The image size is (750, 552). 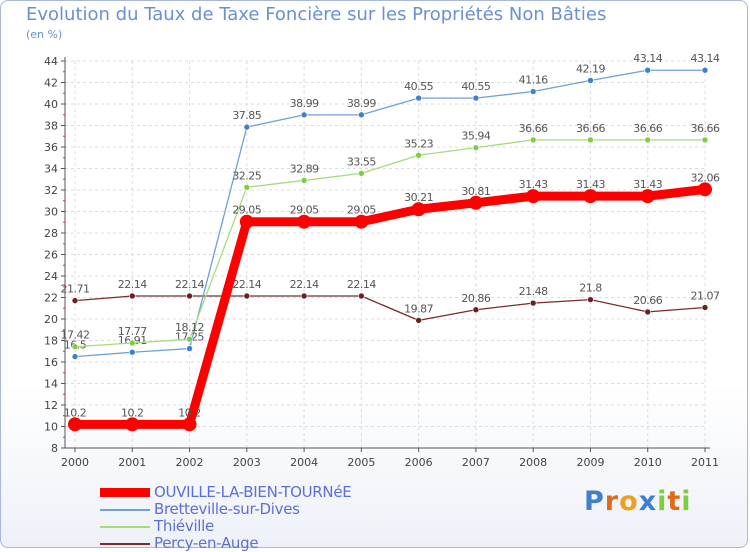 I want to click on x-tick-label: 2005, so click(x=361, y=462).